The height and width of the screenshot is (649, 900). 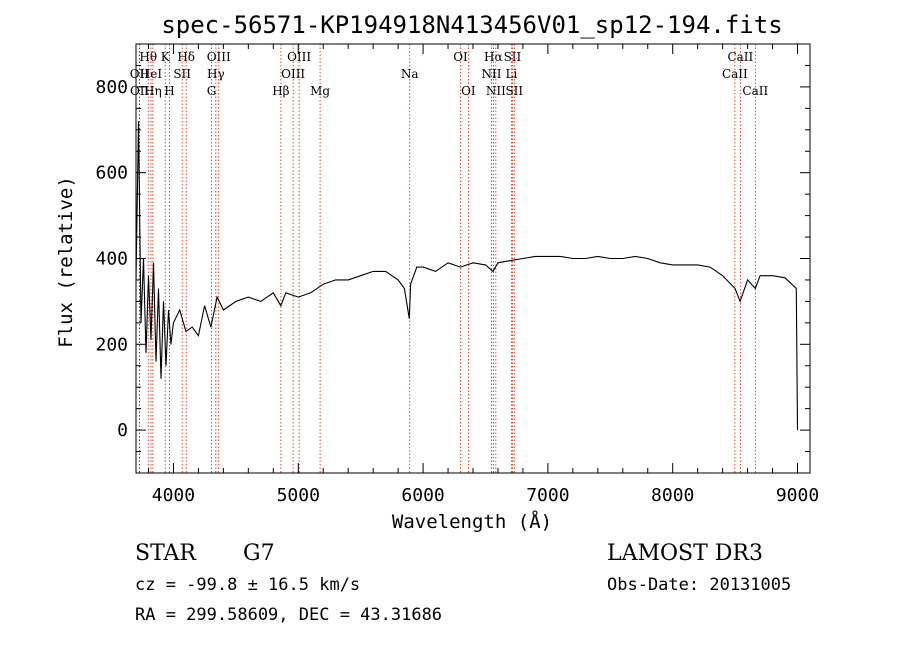 I want to click on y-axis-label: Flux (relative), so click(x=66, y=262).